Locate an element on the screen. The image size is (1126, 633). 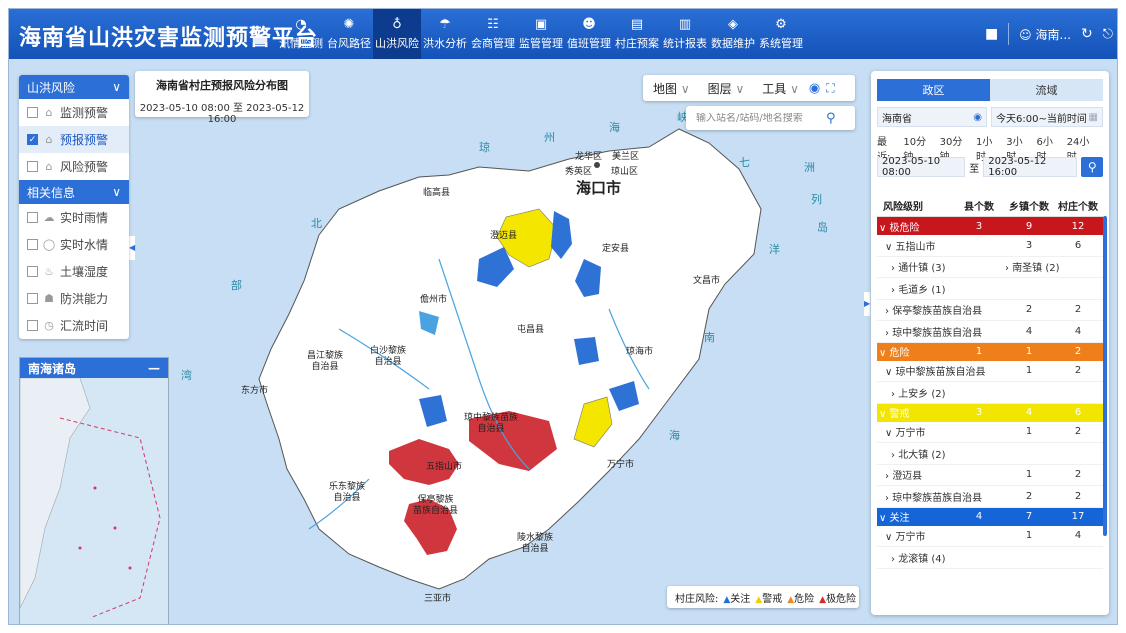
start-time-input: 2023-05-10 08:00 is located at coordinates (921, 167).